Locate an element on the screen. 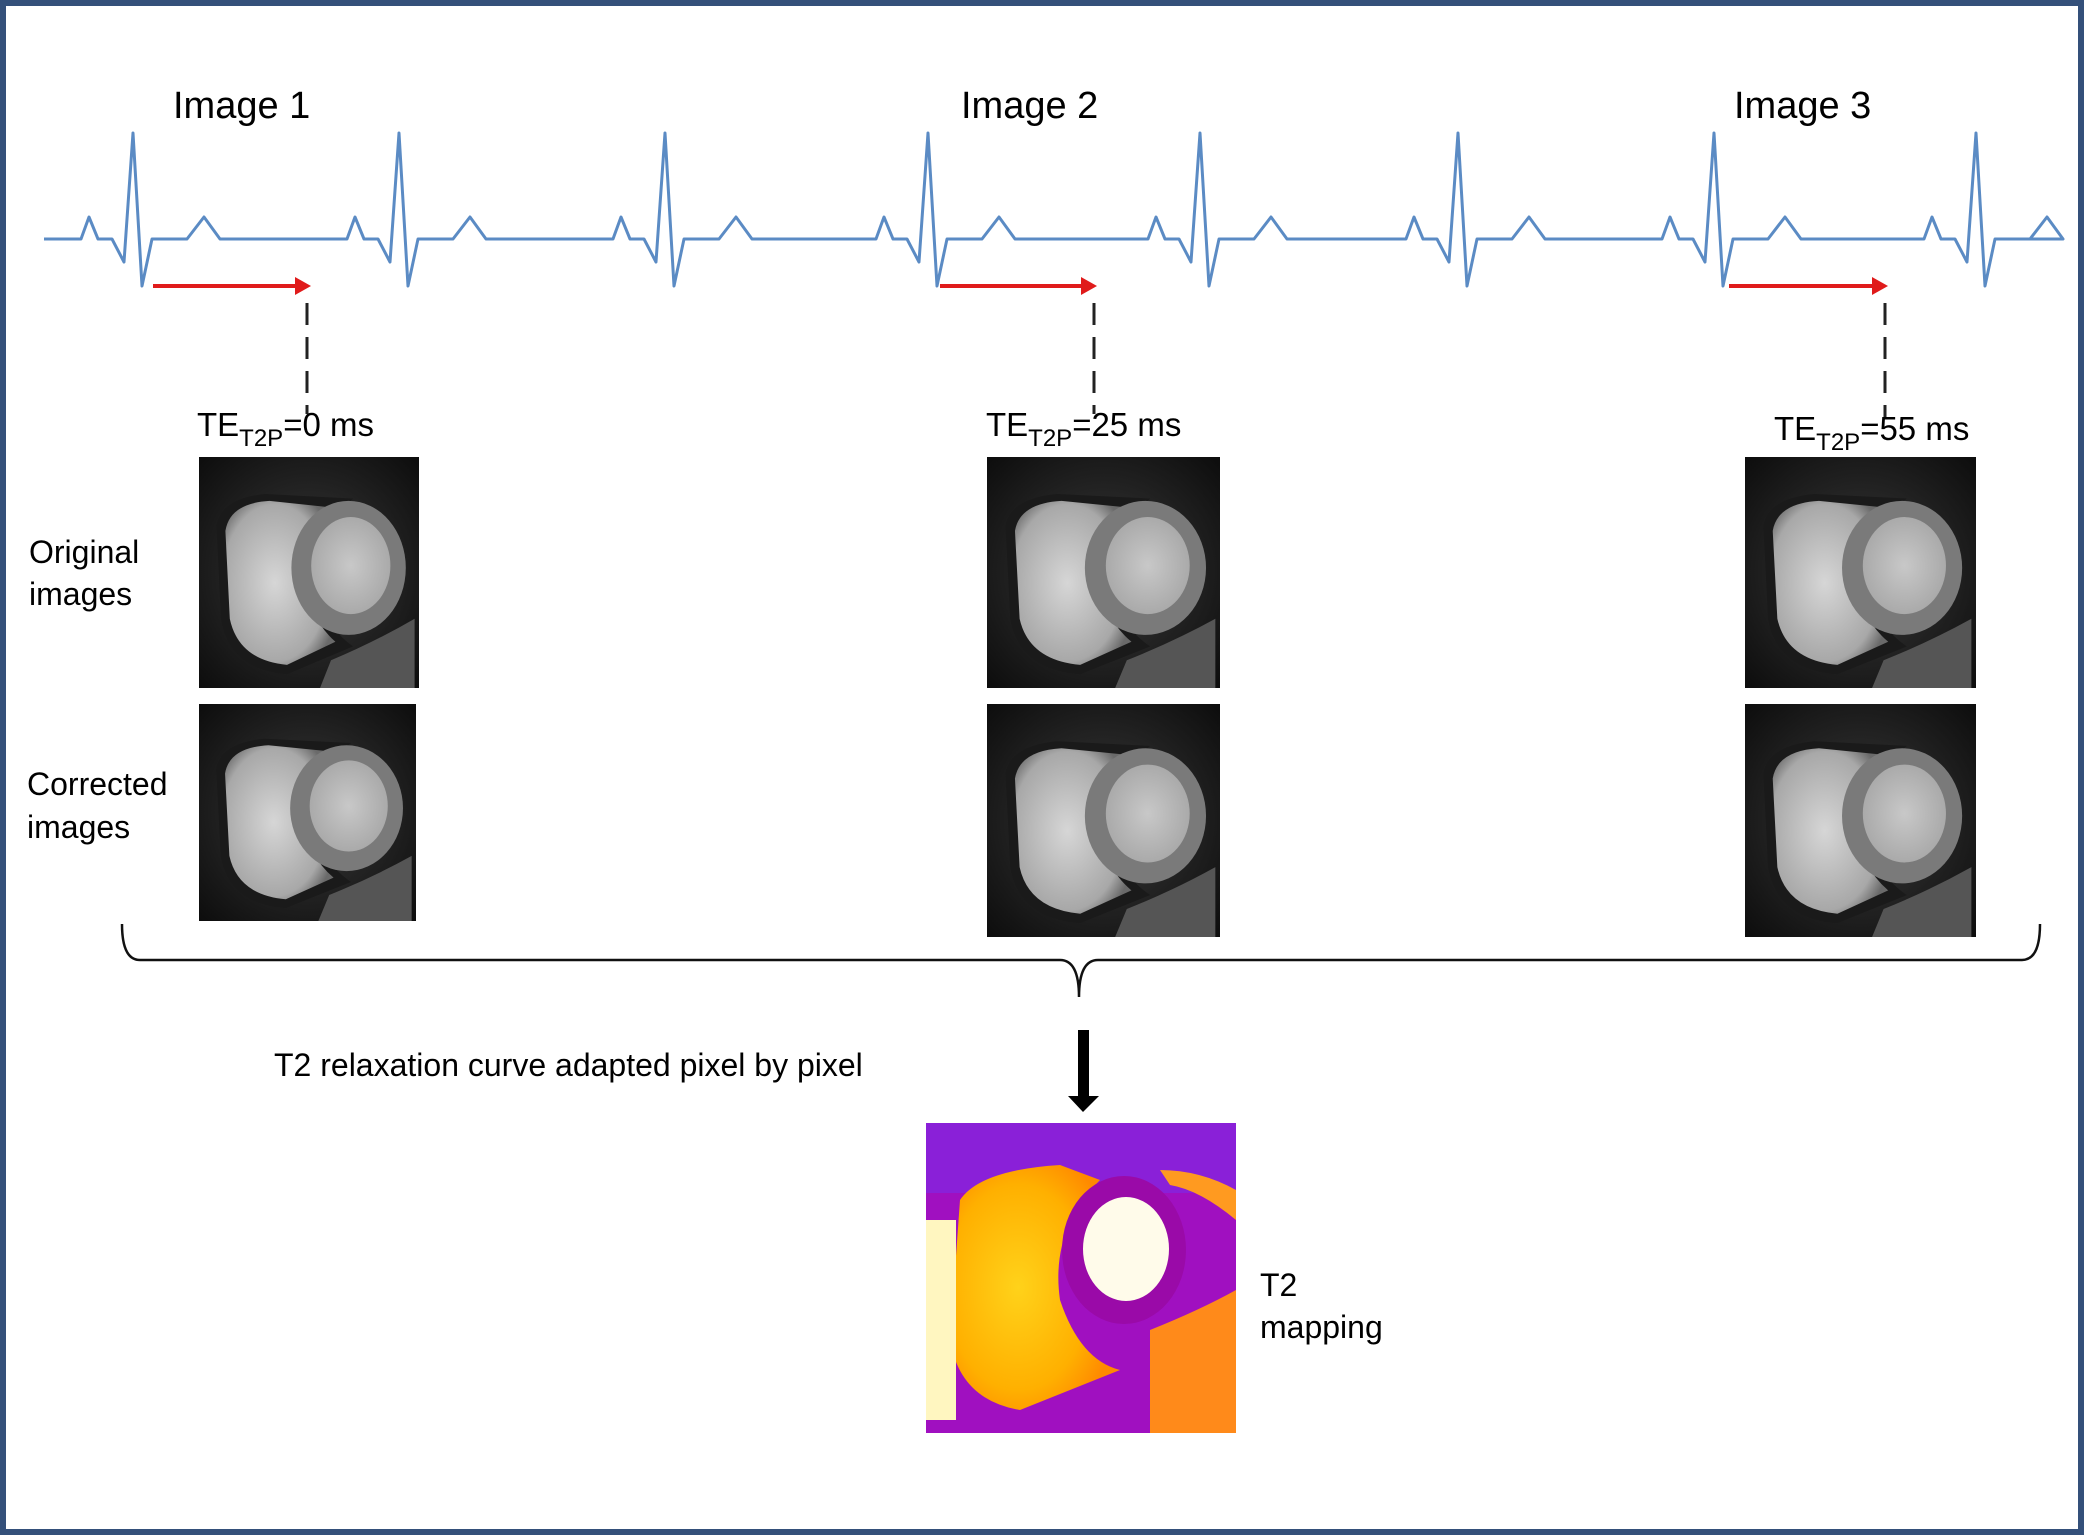 The width and height of the screenshot is (2084, 1535). image-2-label: Image 2 is located at coordinates (1029, 106).